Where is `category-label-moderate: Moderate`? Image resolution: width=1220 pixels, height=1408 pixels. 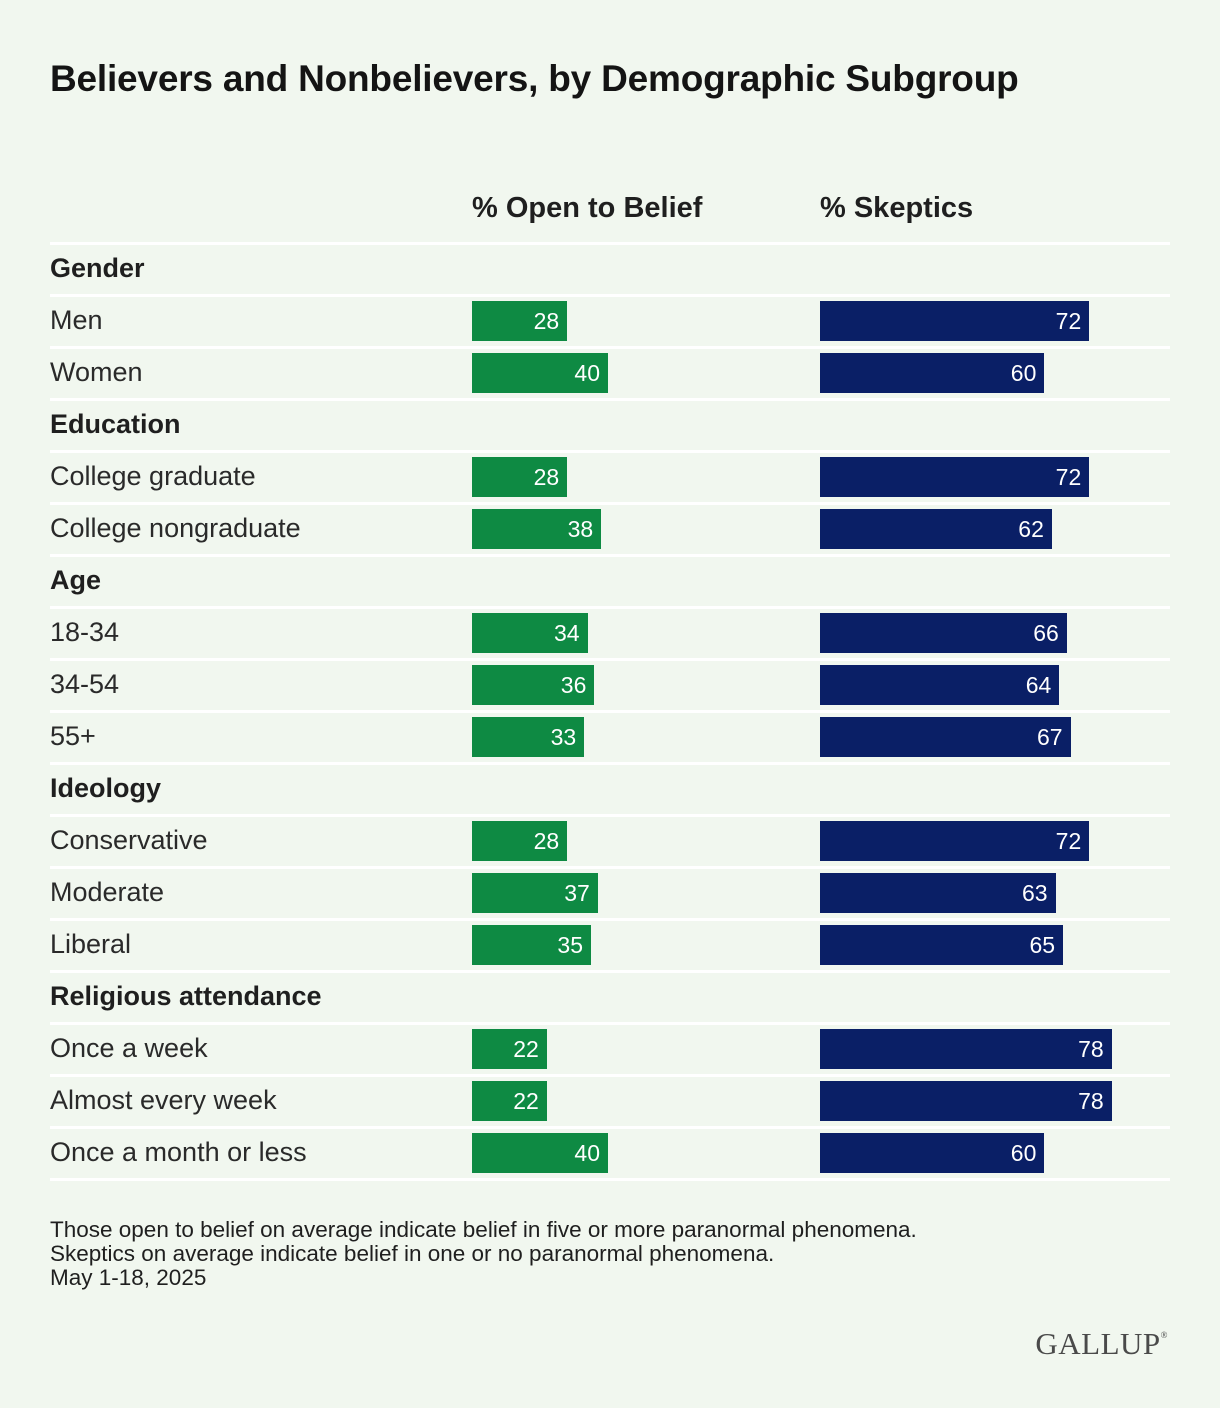 category-label-moderate: Moderate is located at coordinates (107, 892).